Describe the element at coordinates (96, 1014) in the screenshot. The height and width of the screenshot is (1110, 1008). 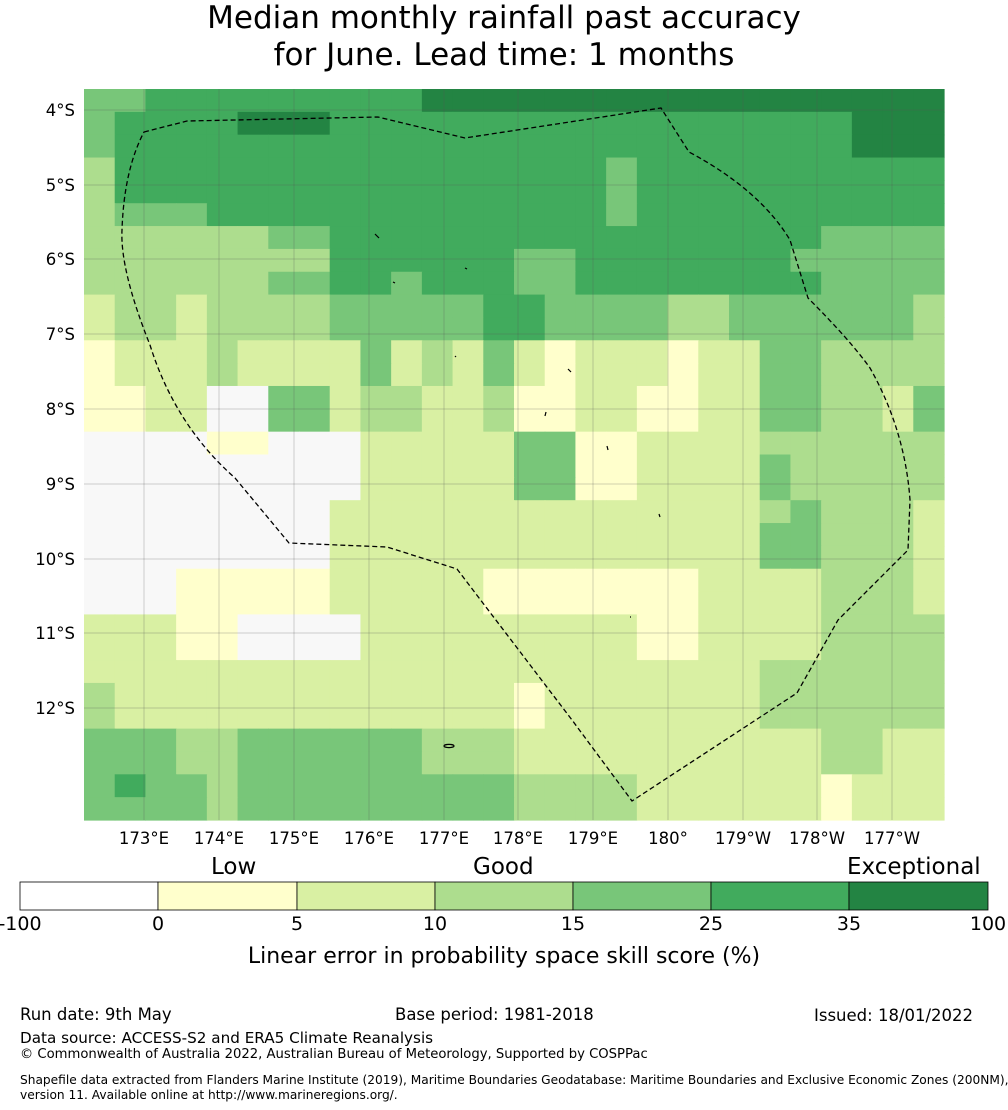
I see `run-date: Run date: 9th May` at that location.